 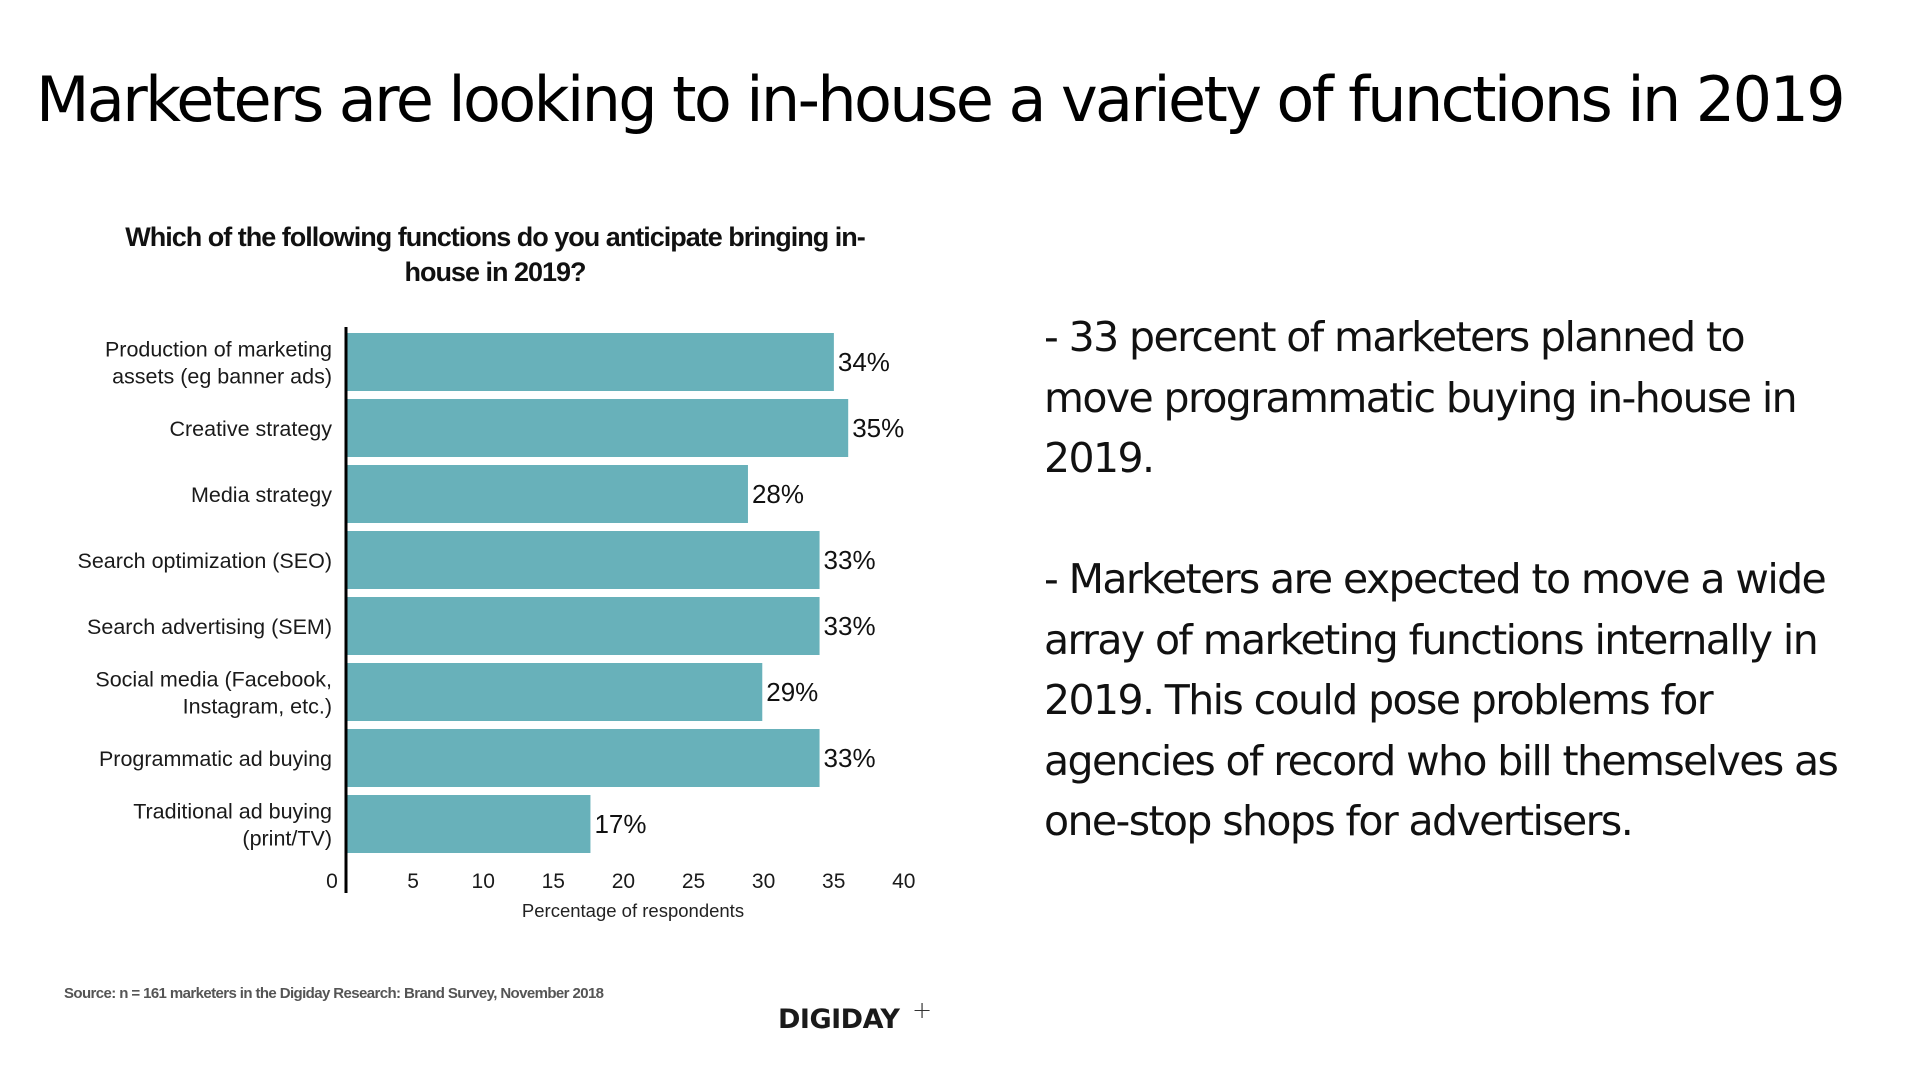 I want to click on category-label: Instagram, etc.), so click(x=257, y=707).